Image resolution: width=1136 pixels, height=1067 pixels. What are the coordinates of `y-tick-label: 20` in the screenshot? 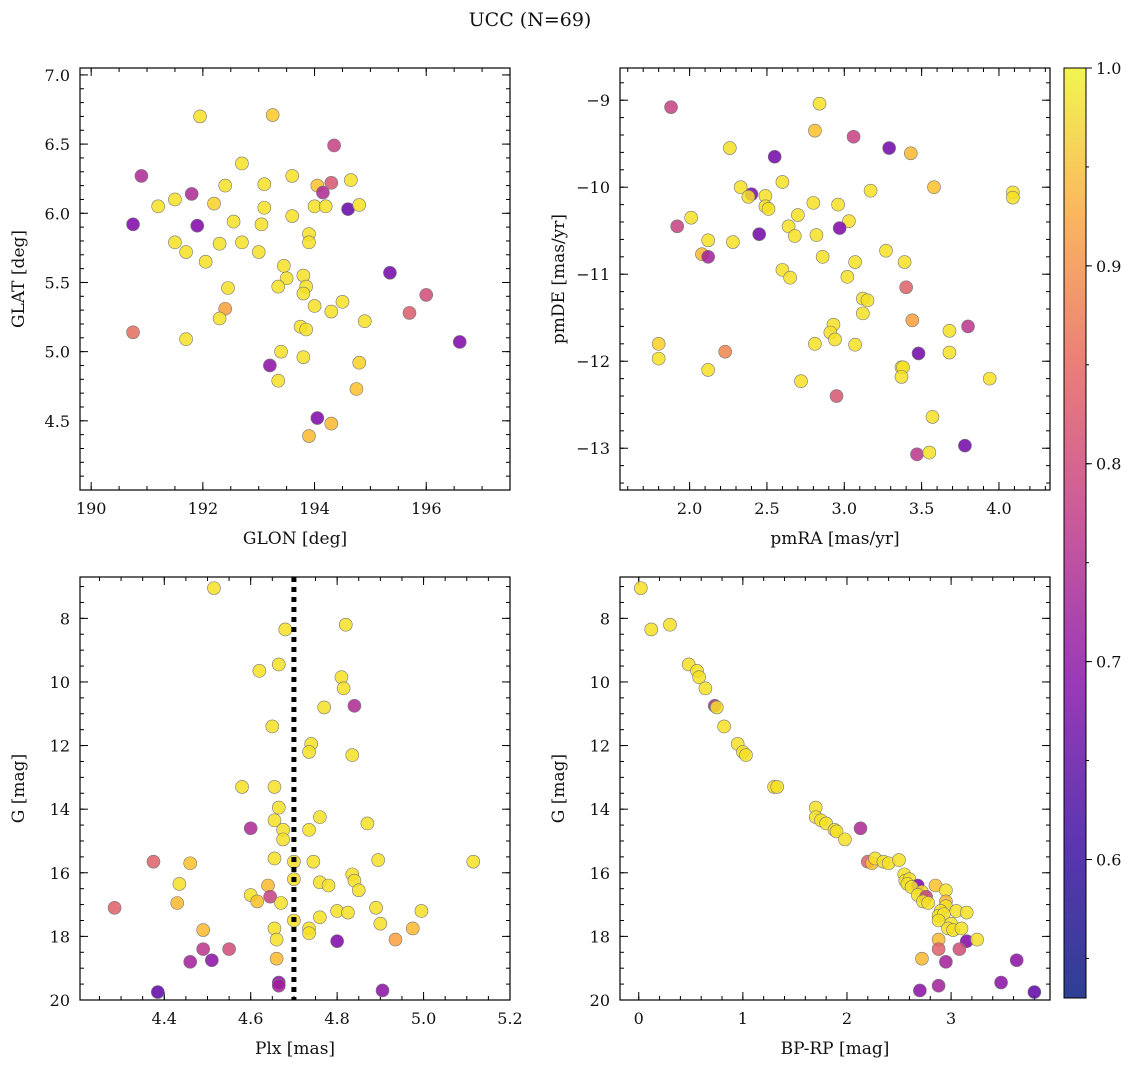 It's located at (60, 1000).